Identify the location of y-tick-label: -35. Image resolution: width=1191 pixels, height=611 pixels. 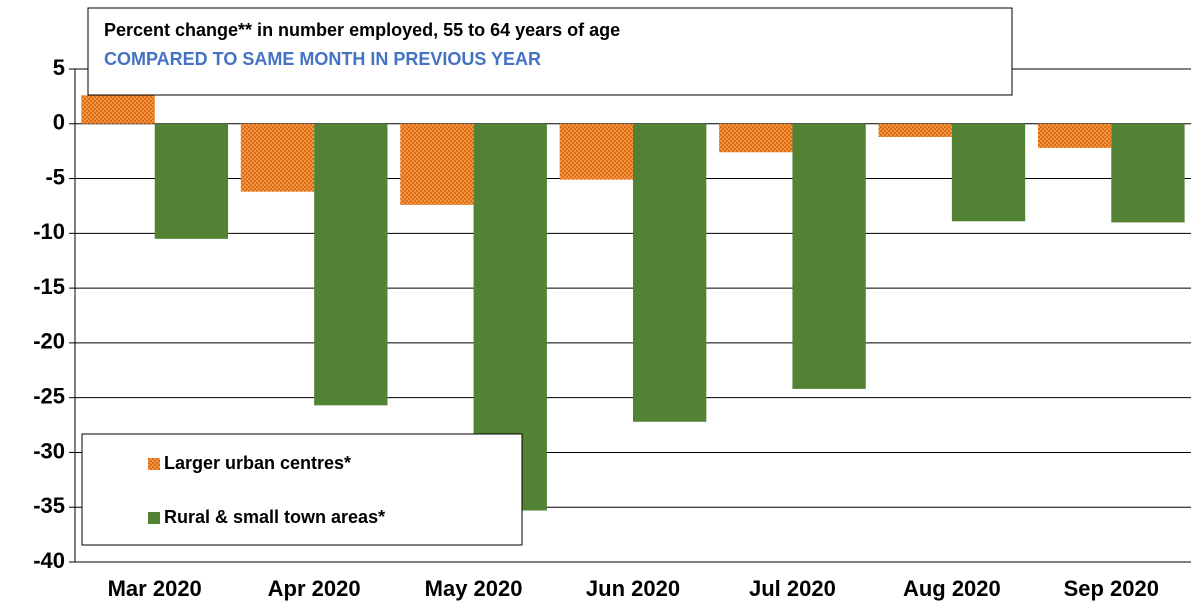
(49, 505).